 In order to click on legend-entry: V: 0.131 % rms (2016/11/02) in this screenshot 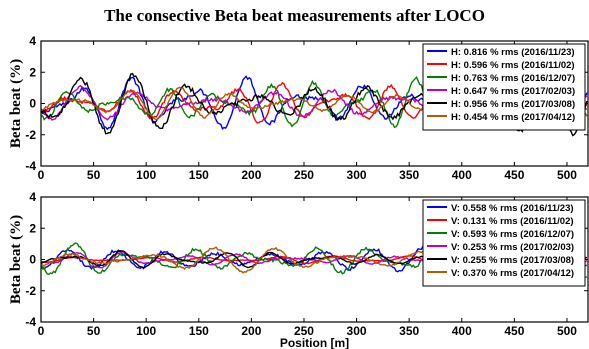, I will do `click(512, 221)`.